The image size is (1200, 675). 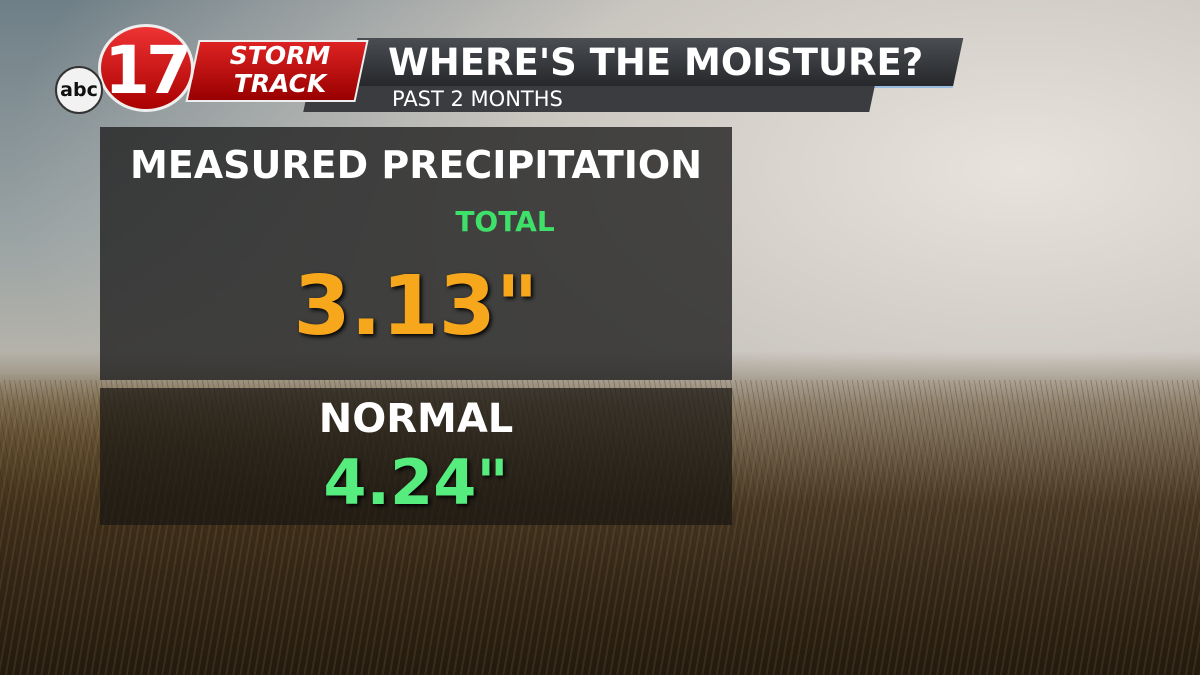 What do you see at coordinates (477, 99) in the screenshot?
I see `subtitle: PAST 2 MONTHS` at bounding box center [477, 99].